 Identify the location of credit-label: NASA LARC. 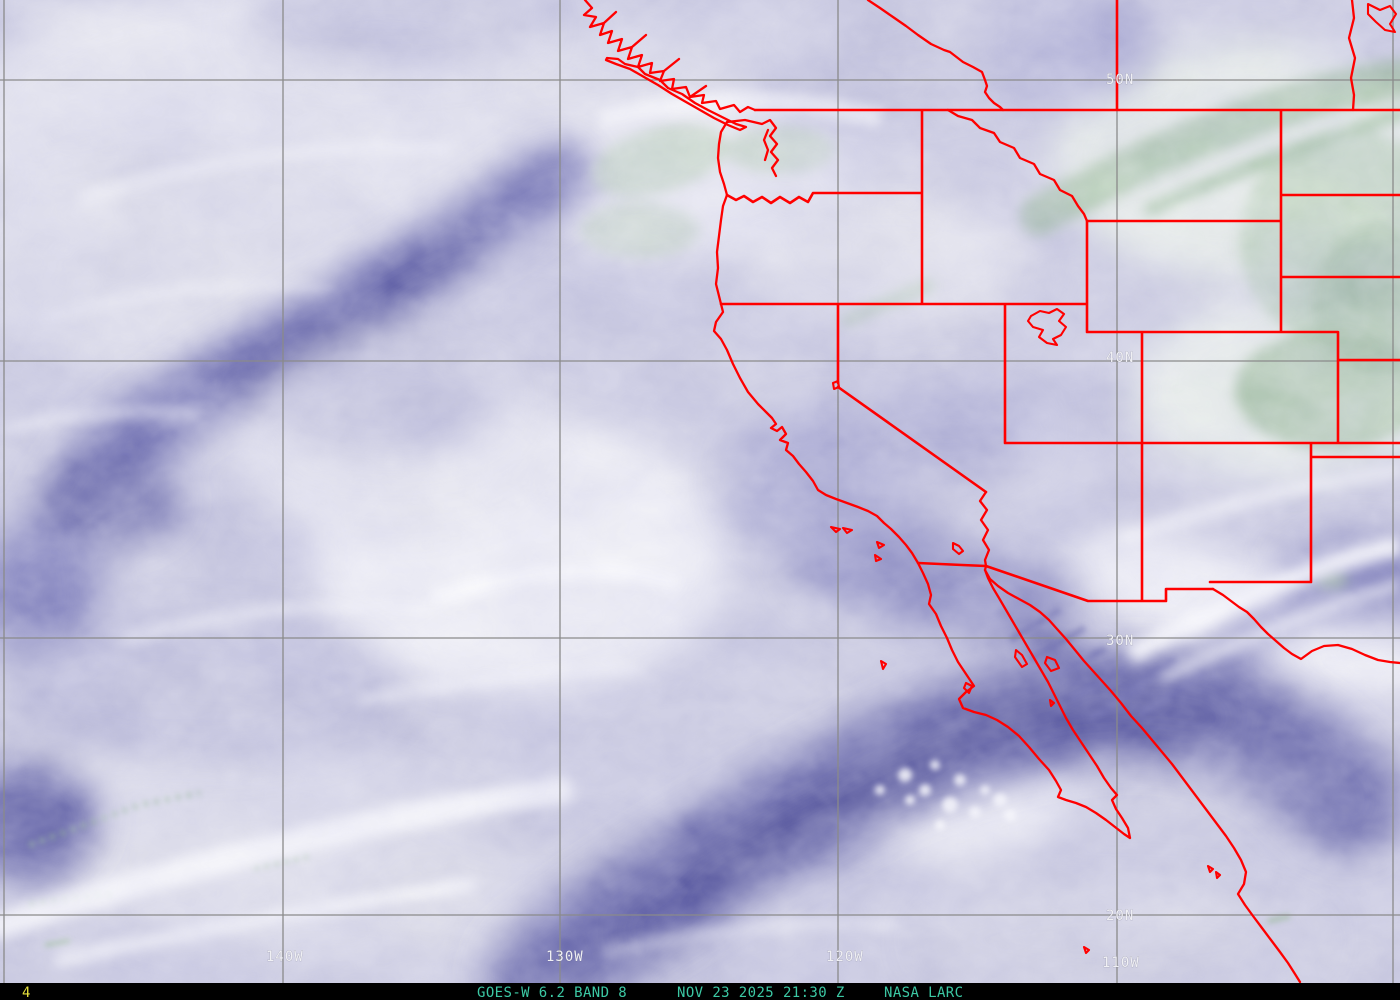
(923, 992).